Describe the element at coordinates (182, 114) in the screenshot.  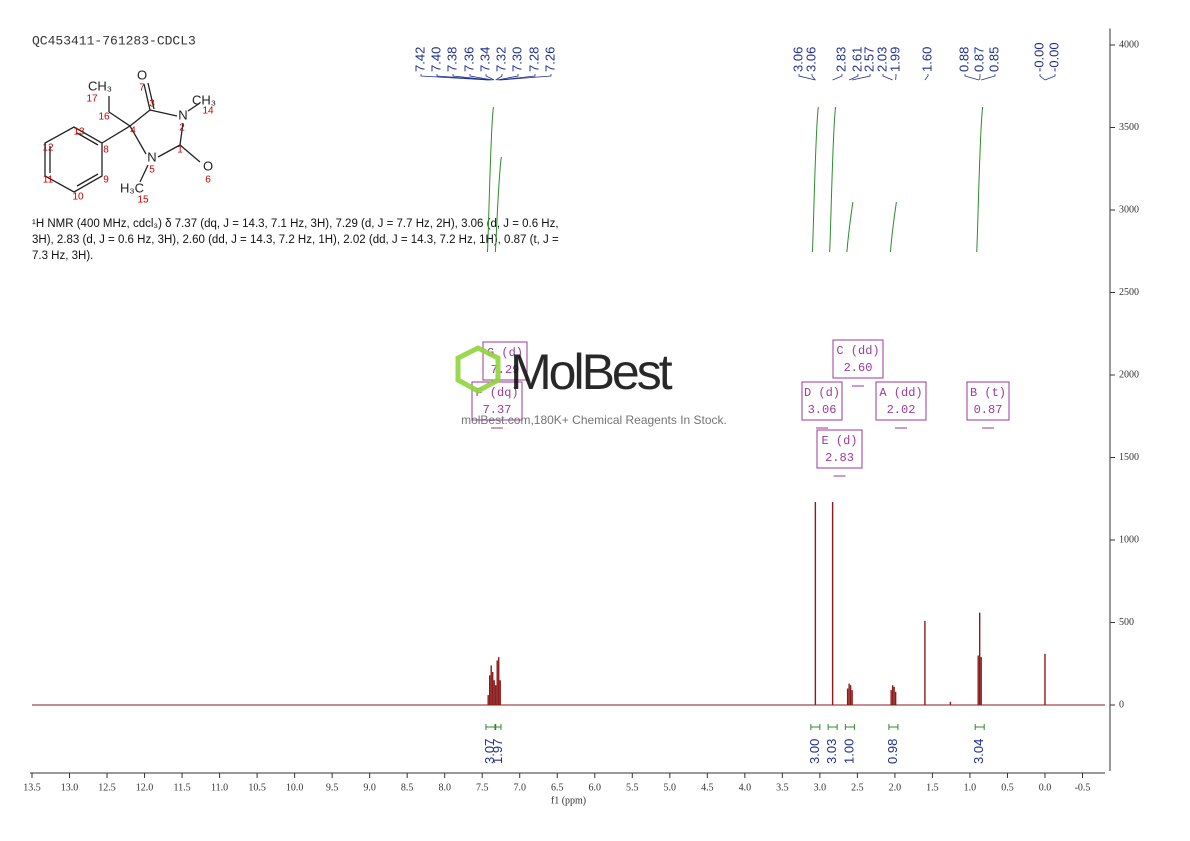
I see `atom-label: N` at that location.